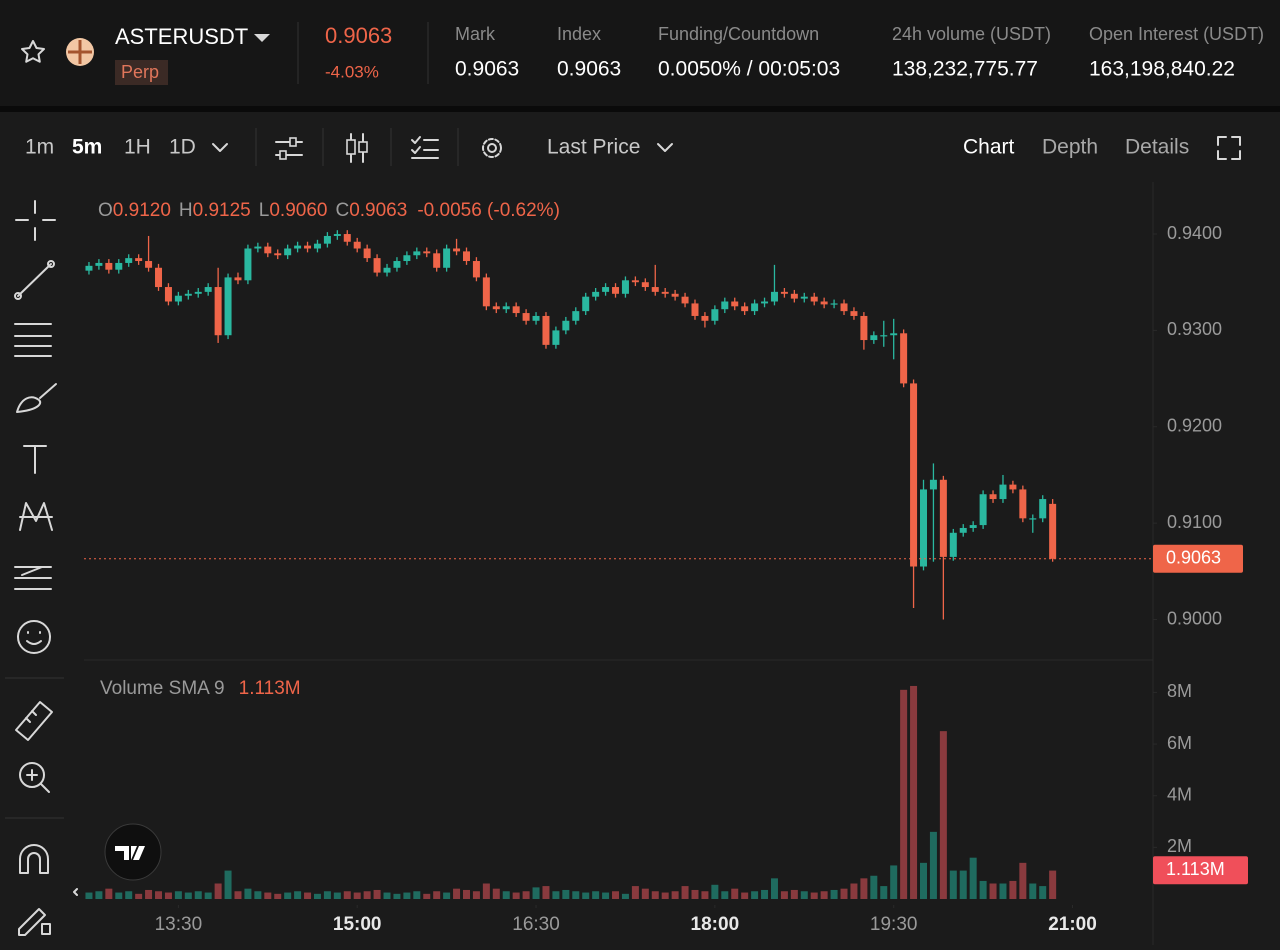  Describe the element at coordinates (1195, 869) in the screenshot. I see `volume-sma-label: 1.113M` at that location.